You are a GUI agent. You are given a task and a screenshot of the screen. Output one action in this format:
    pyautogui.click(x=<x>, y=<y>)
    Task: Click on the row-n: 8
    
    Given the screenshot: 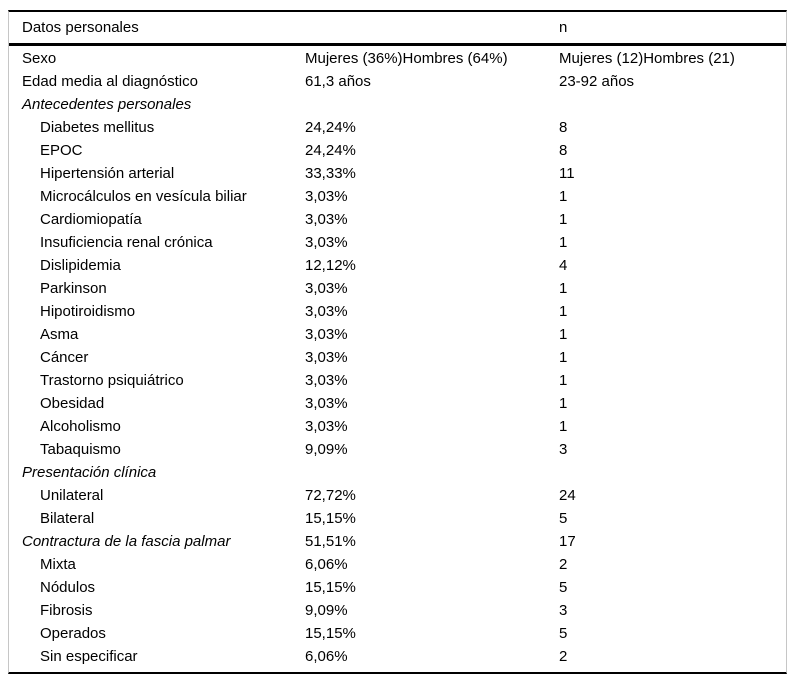 What is the action you would take?
    pyautogui.click(x=563, y=150)
    